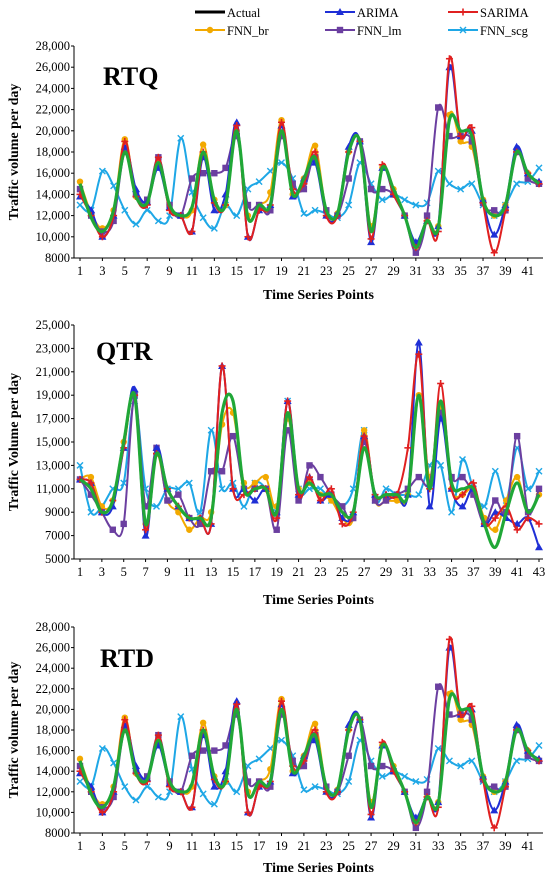  What do you see at coordinates (53, 751) in the screenshot?
I see `y-tick-label: 16,000` at bounding box center [53, 751].